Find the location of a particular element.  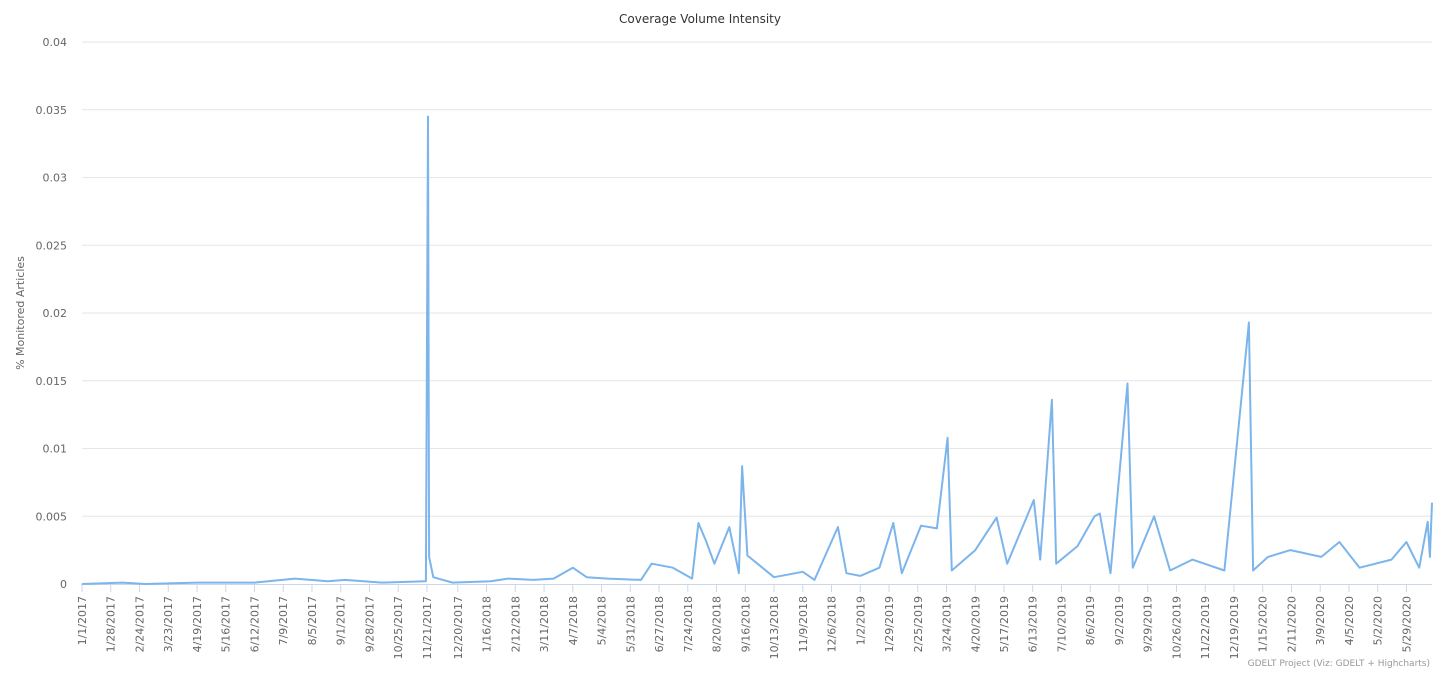

x-tick-label: 2/11/2020 is located at coordinates (1291, 624).